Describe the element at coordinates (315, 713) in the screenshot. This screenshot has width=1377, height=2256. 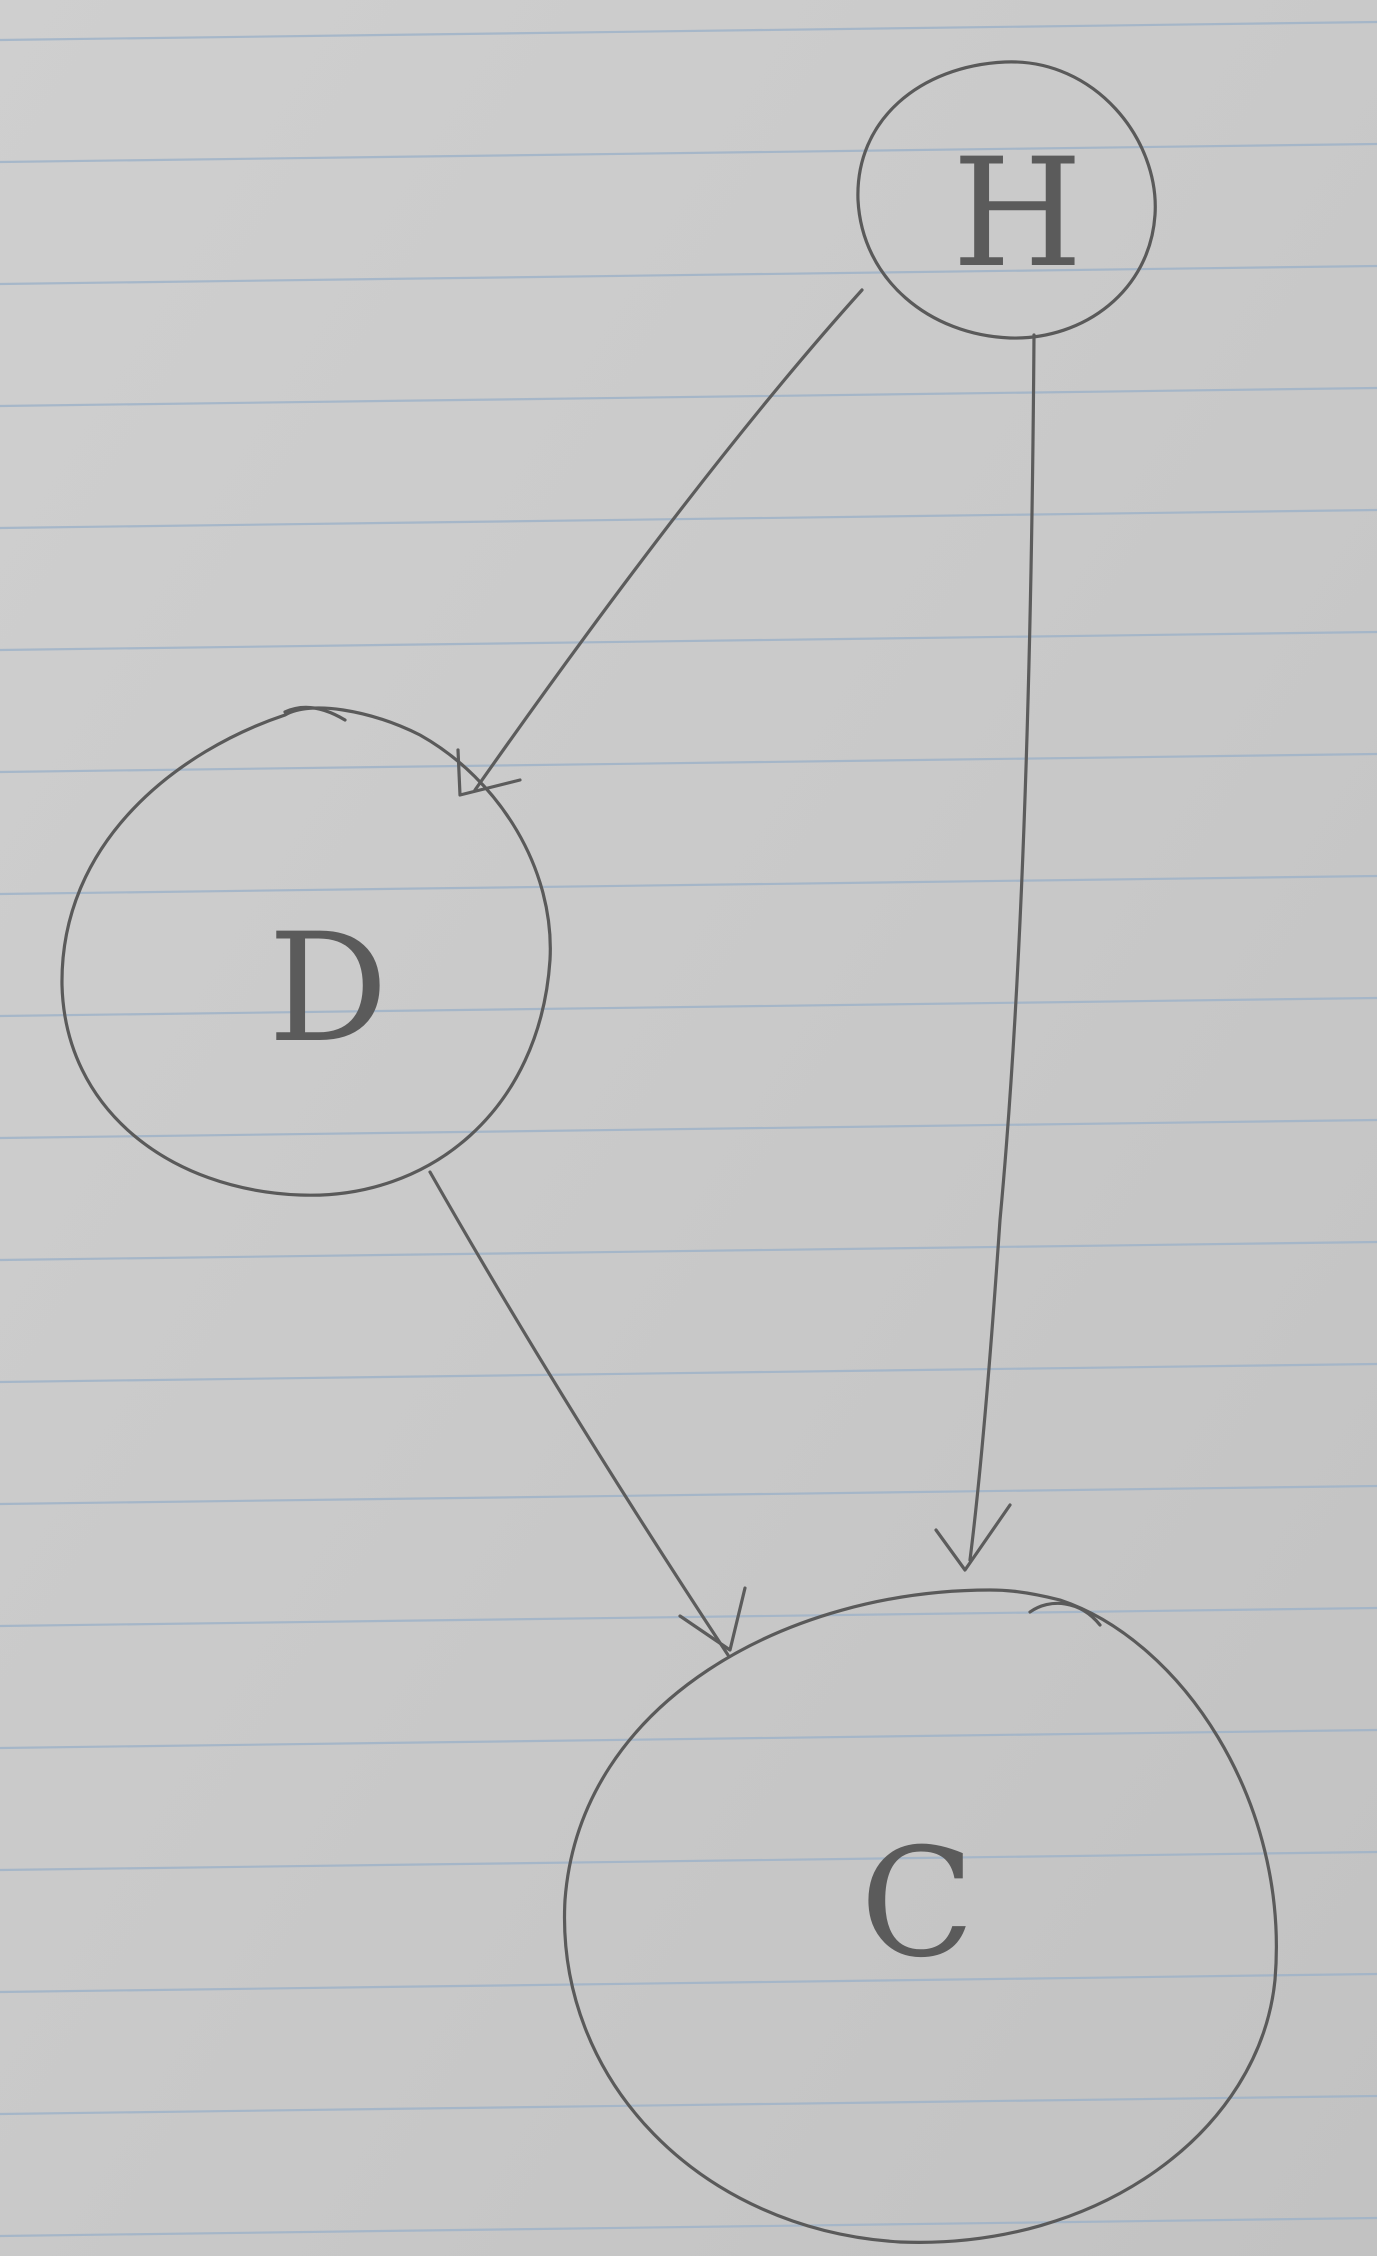
I see `node-d-circle-overstroke` at that location.